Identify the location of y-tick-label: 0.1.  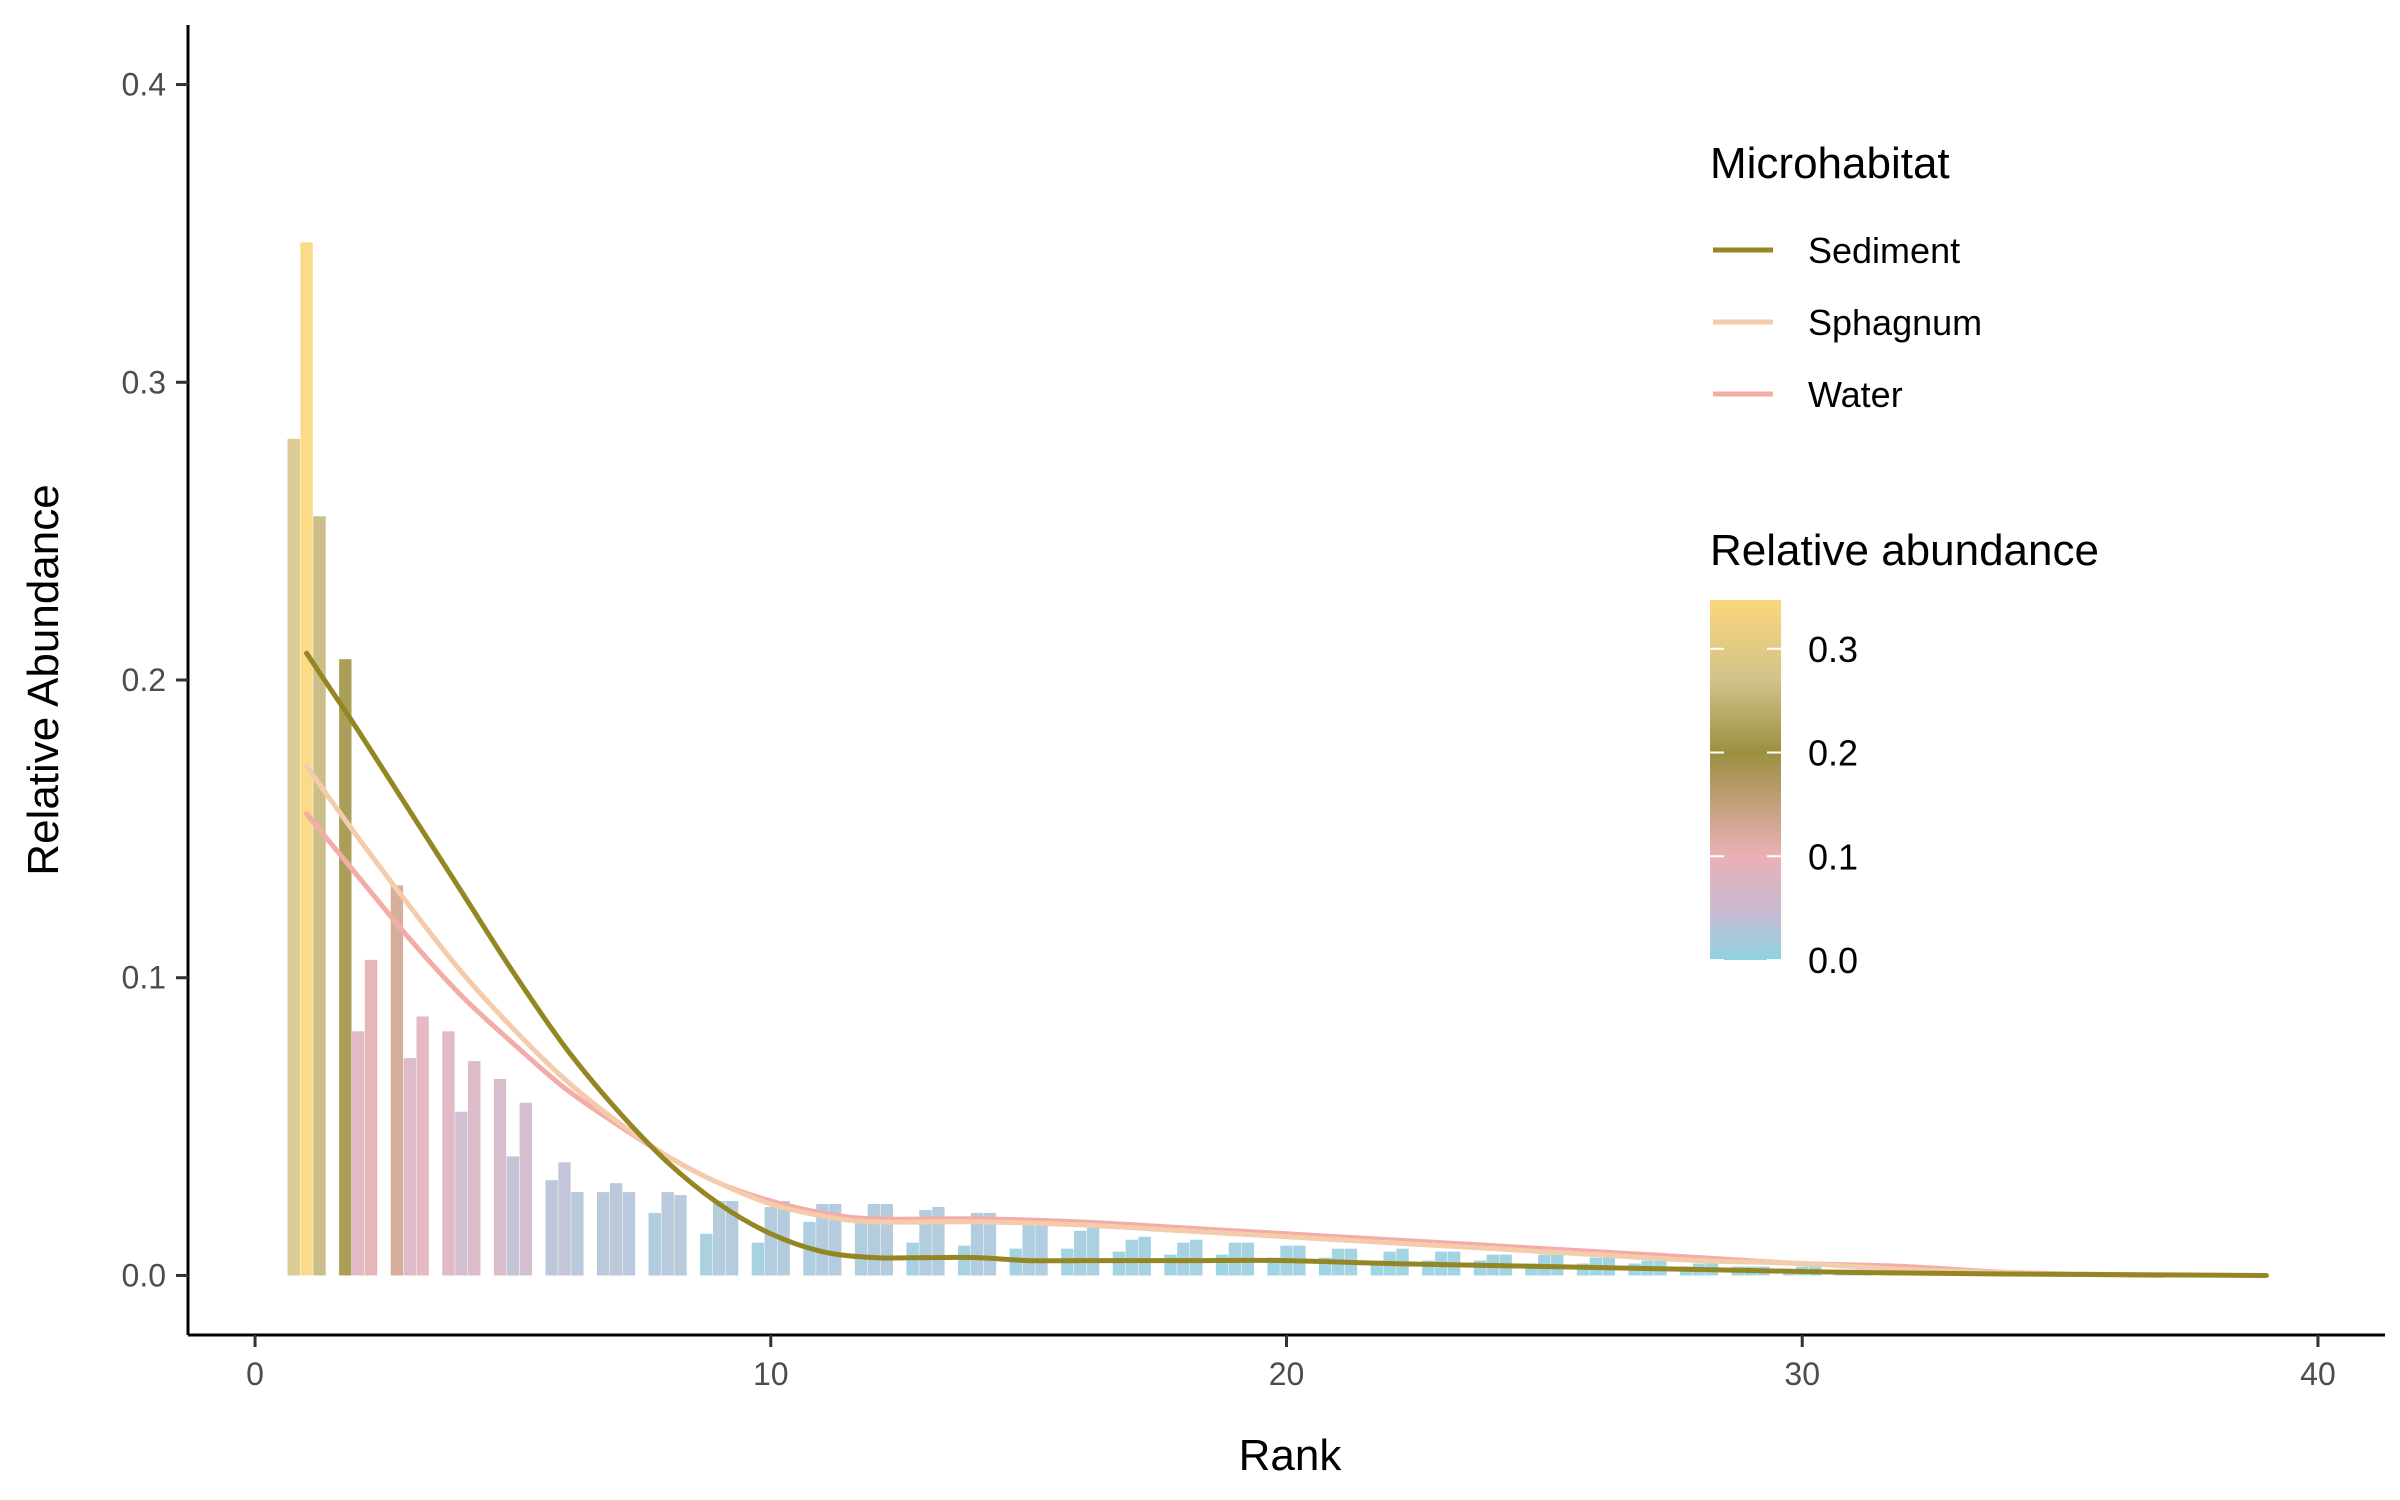
(144, 978).